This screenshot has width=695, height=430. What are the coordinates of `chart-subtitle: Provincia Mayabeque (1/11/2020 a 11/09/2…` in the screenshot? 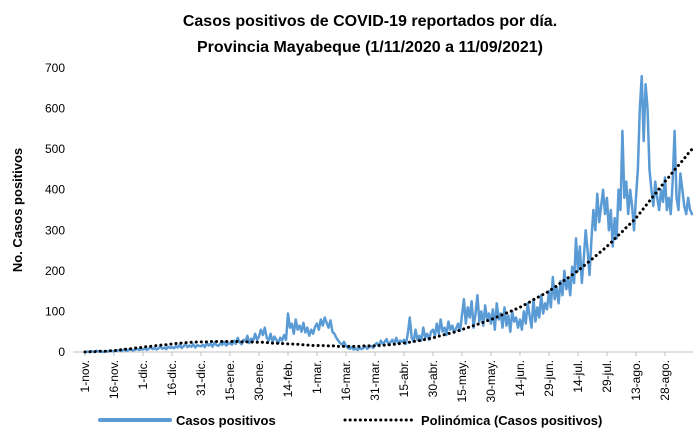 It's located at (370, 47).